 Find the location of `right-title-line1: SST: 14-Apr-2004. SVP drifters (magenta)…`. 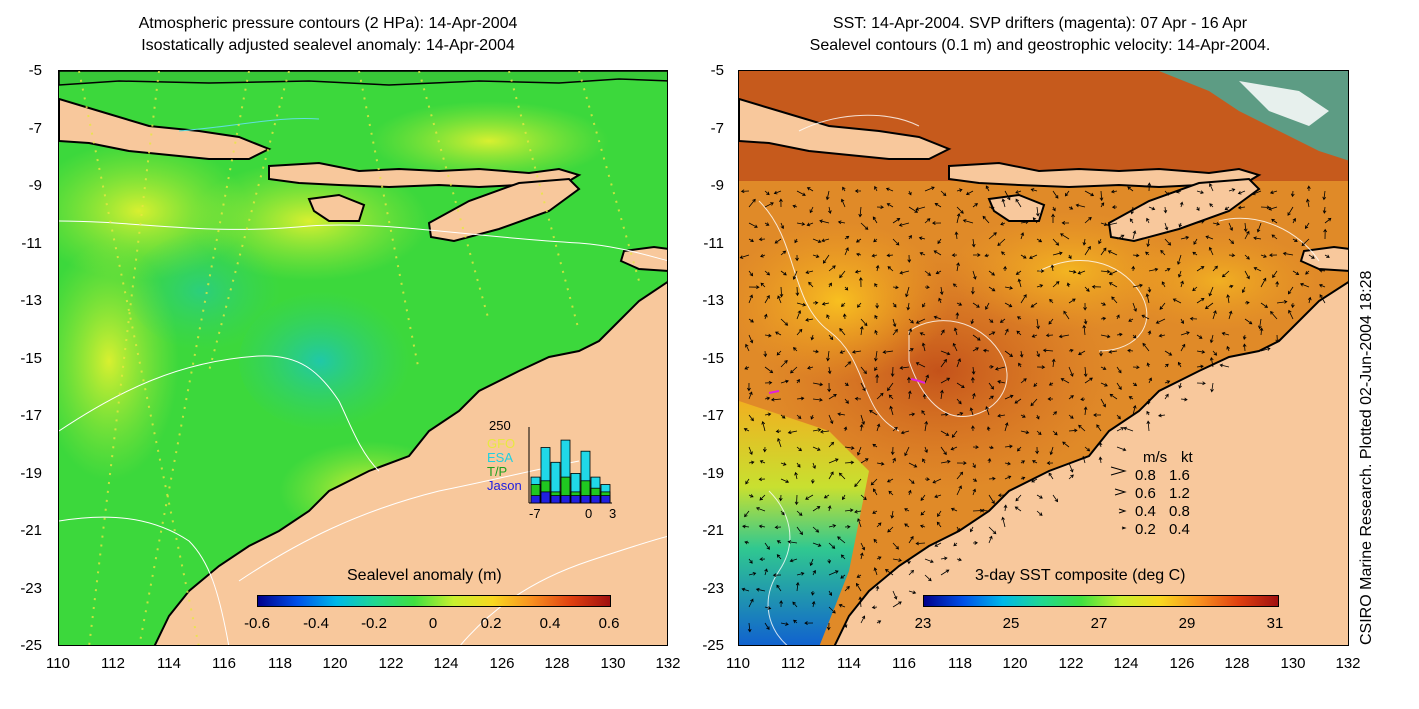

right-title-line1: SST: 14-Apr-2004. SVP drifters (magenta)… is located at coordinates (1040, 23).